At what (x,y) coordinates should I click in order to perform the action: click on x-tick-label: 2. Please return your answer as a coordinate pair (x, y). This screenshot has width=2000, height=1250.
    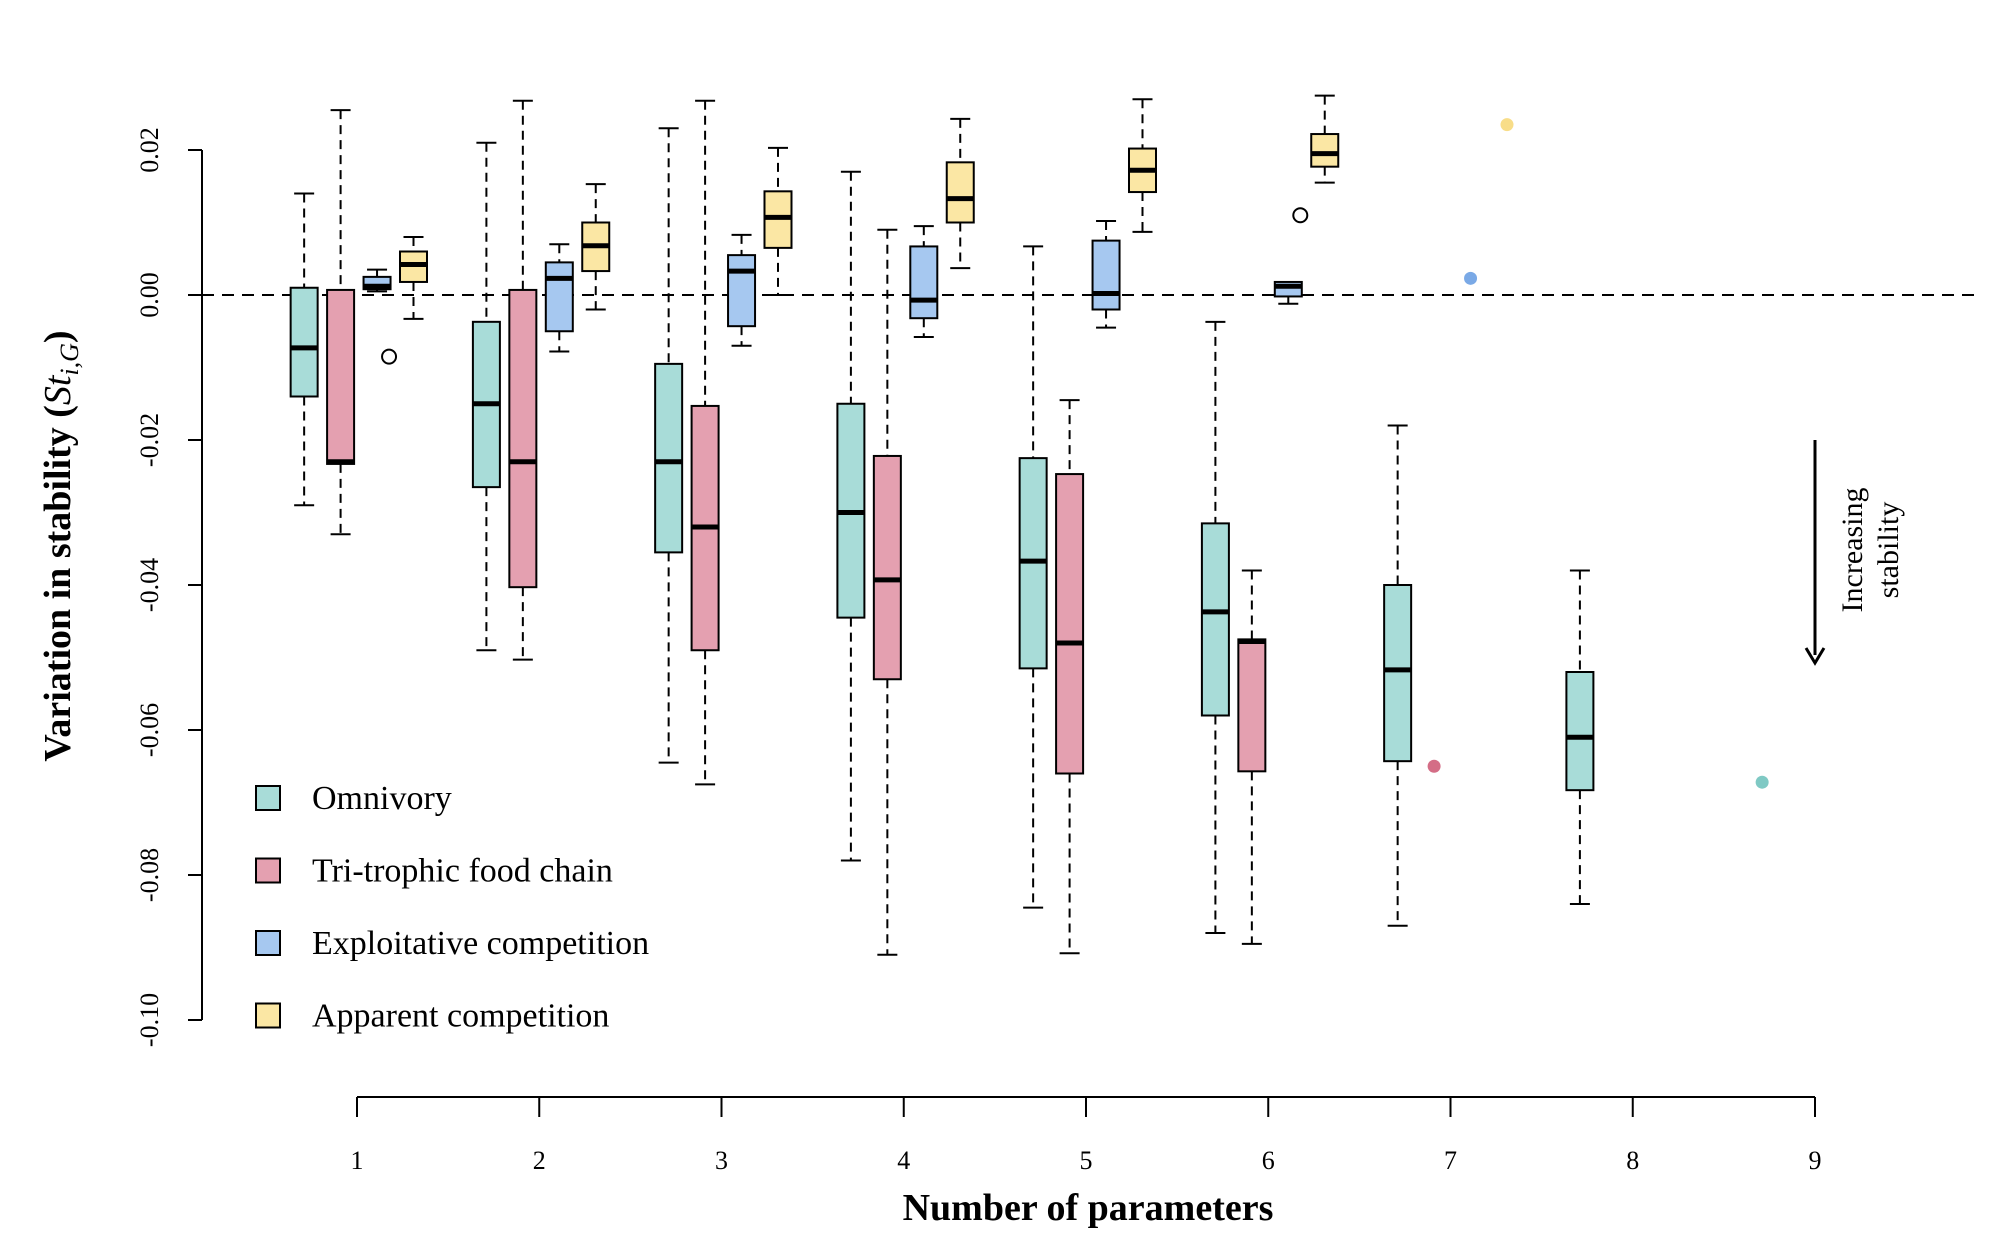
    Looking at the image, I should click on (539, 1160).